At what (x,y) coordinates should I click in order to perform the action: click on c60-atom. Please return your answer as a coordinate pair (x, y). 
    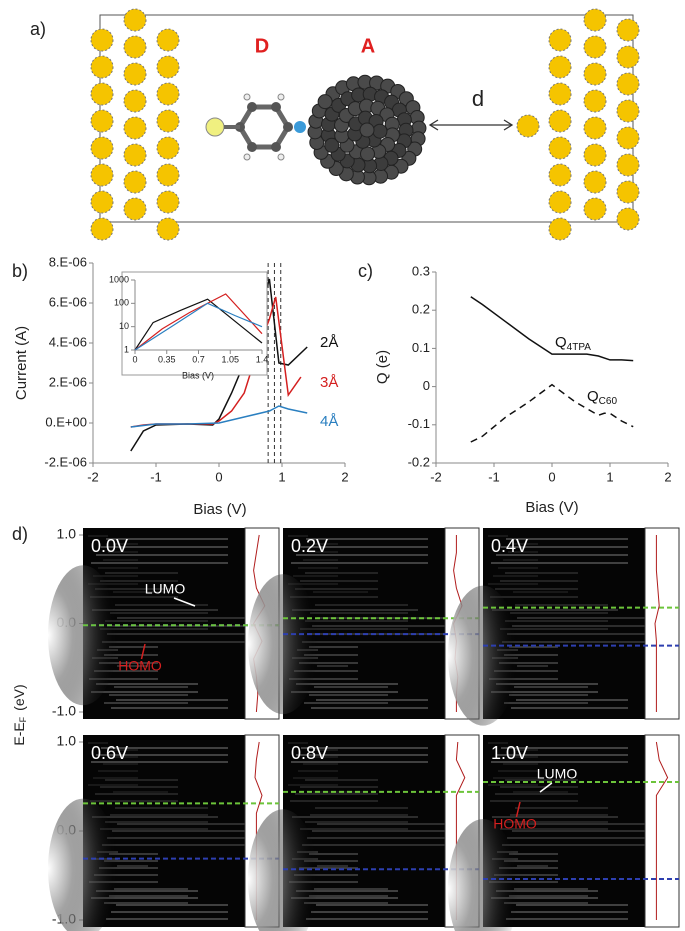
    Looking at the image, I should click on (332, 145).